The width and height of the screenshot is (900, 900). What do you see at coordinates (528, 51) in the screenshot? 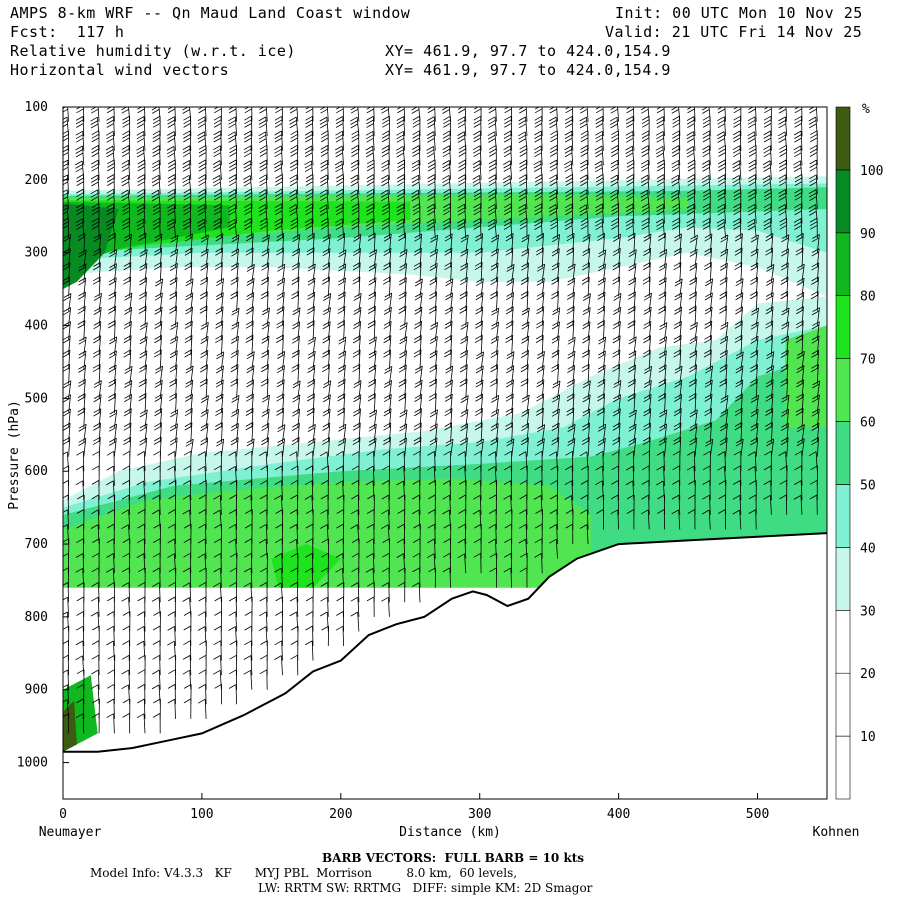
I see `xy-range-1: XY= 461.9, 97.7 to 424.0,154.9` at bounding box center [528, 51].